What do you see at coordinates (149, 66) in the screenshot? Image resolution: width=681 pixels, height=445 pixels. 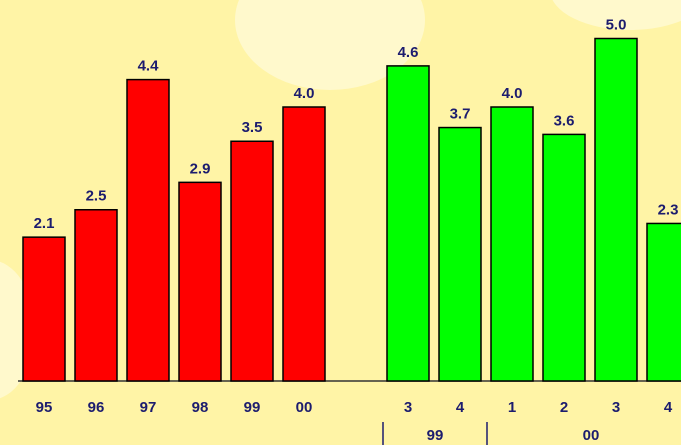 I see `value-label: 4.4` at bounding box center [149, 66].